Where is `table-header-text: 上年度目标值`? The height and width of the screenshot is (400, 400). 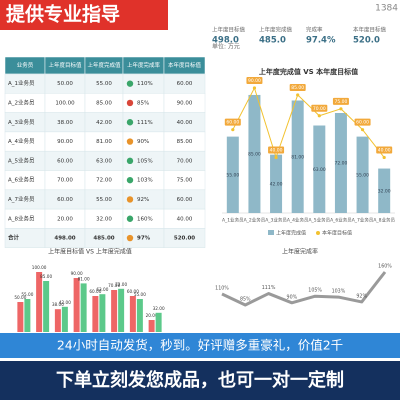
table-header-text: 上年度目标值 is located at coordinates (65, 65).